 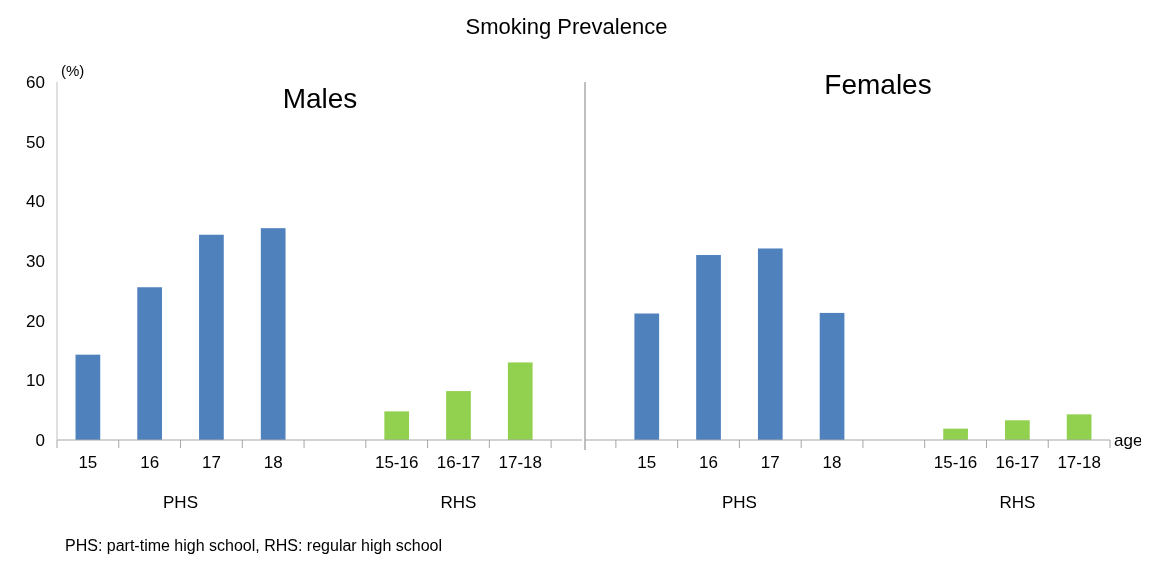 I want to click on y-tick-label: 40, so click(x=35, y=202).